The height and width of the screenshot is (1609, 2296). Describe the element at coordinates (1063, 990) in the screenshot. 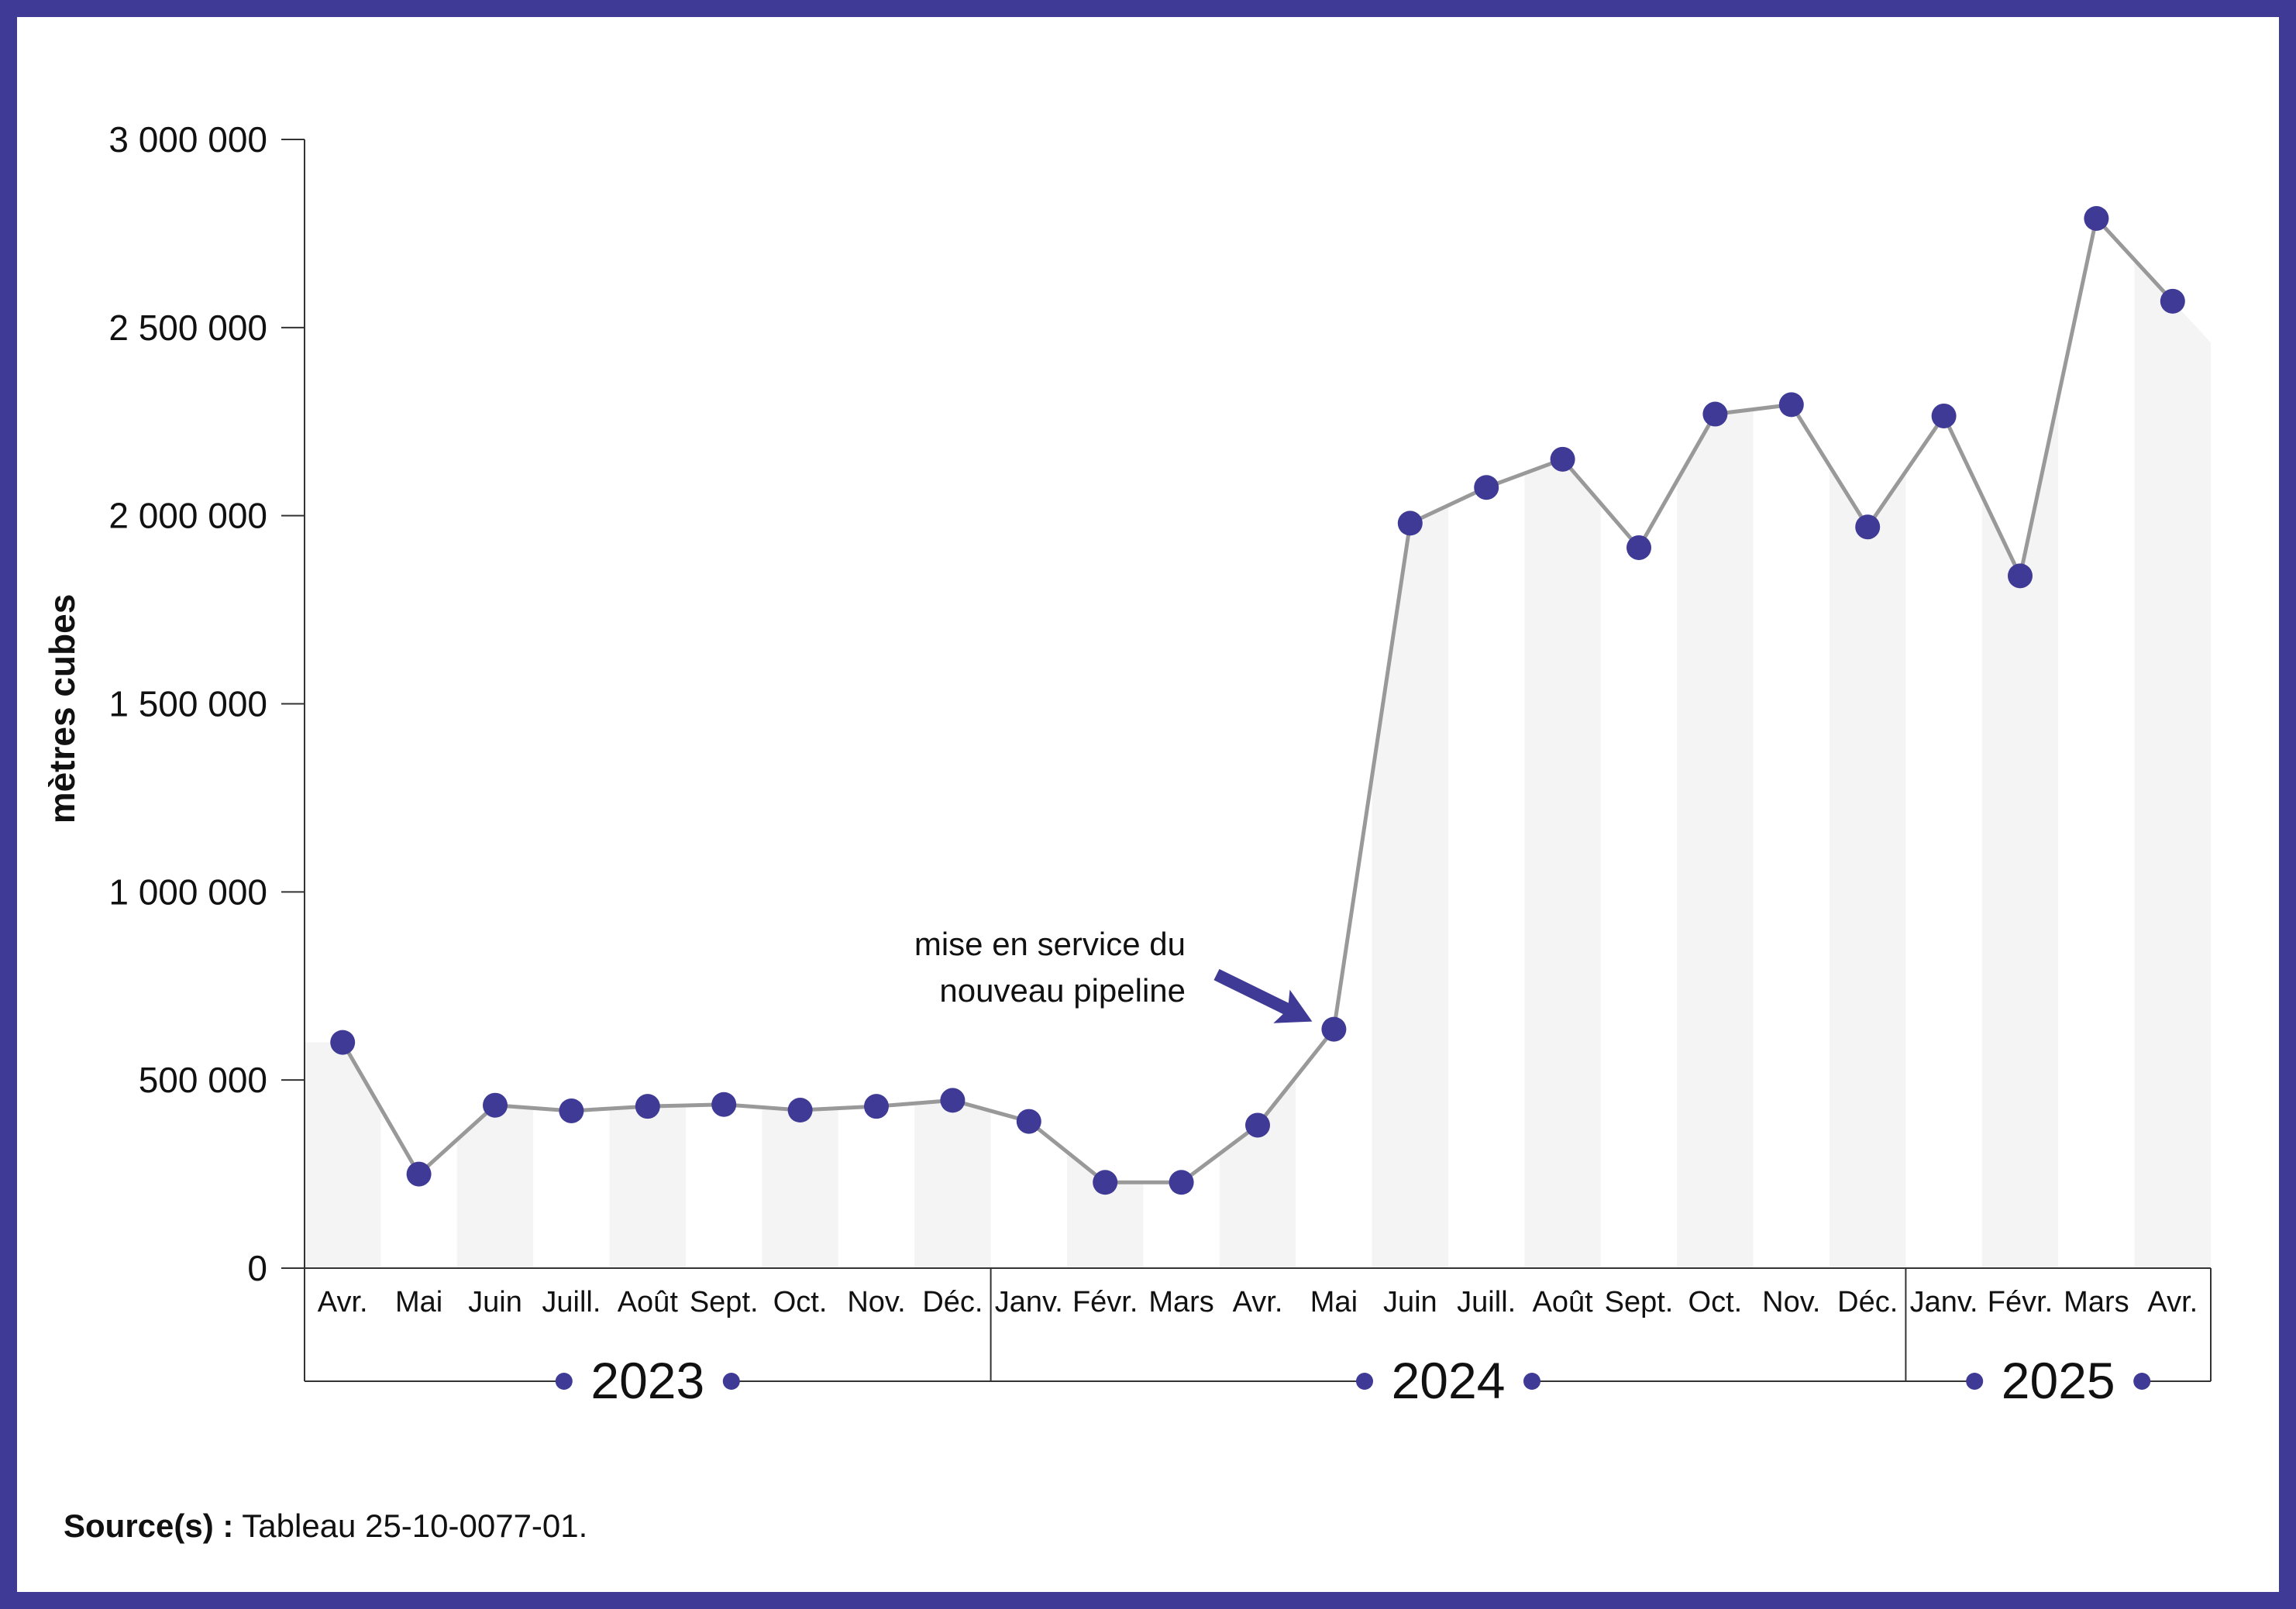

I see `annotation-text: nouveau pipeline` at that location.